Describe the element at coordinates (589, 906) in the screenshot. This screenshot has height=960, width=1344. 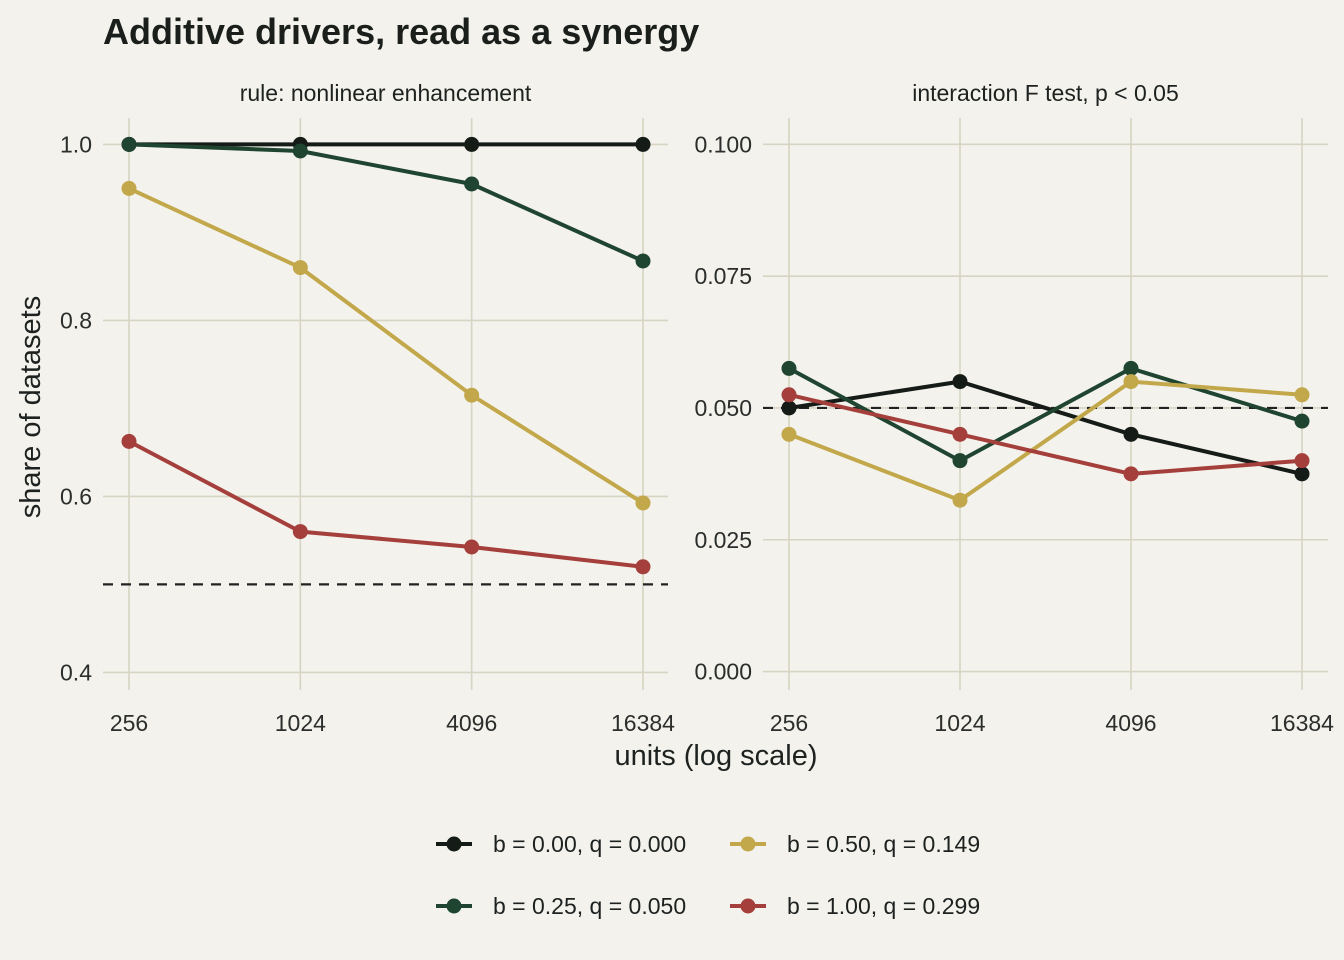
I see `legend-label: b = 0.25, q = 0.050` at that location.